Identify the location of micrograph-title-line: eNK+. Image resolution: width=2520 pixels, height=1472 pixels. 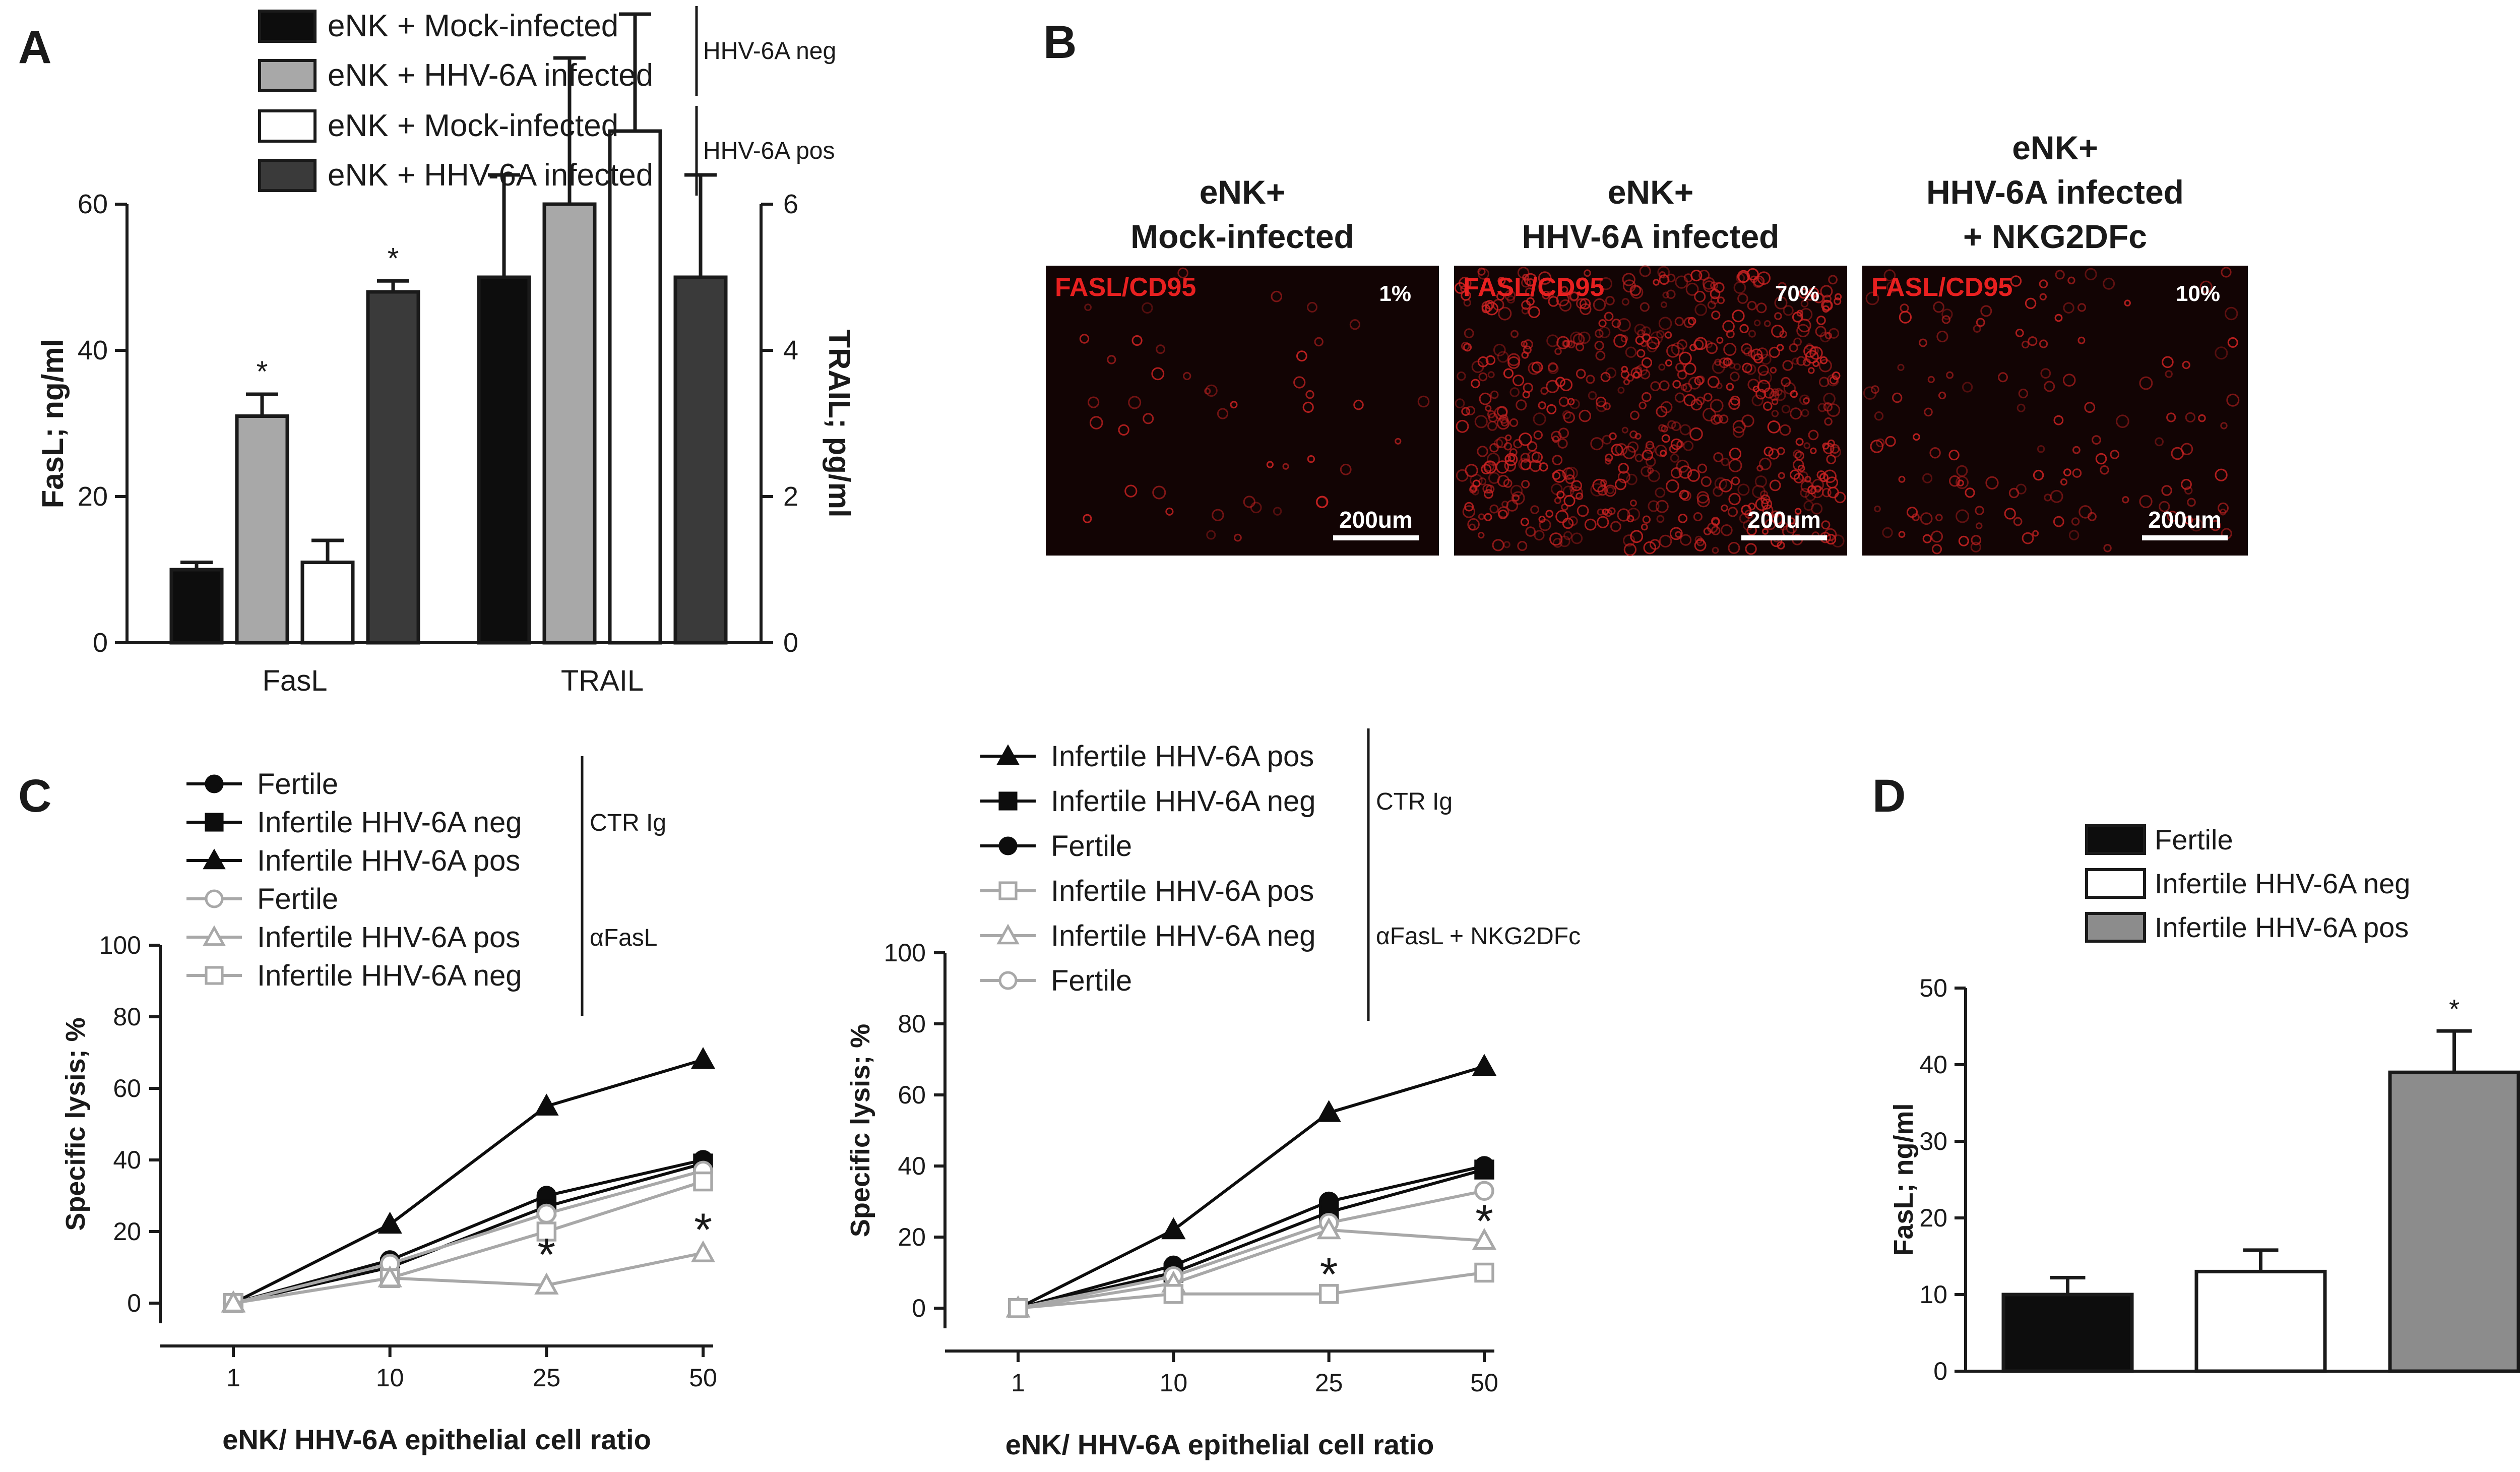
(1243, 192).